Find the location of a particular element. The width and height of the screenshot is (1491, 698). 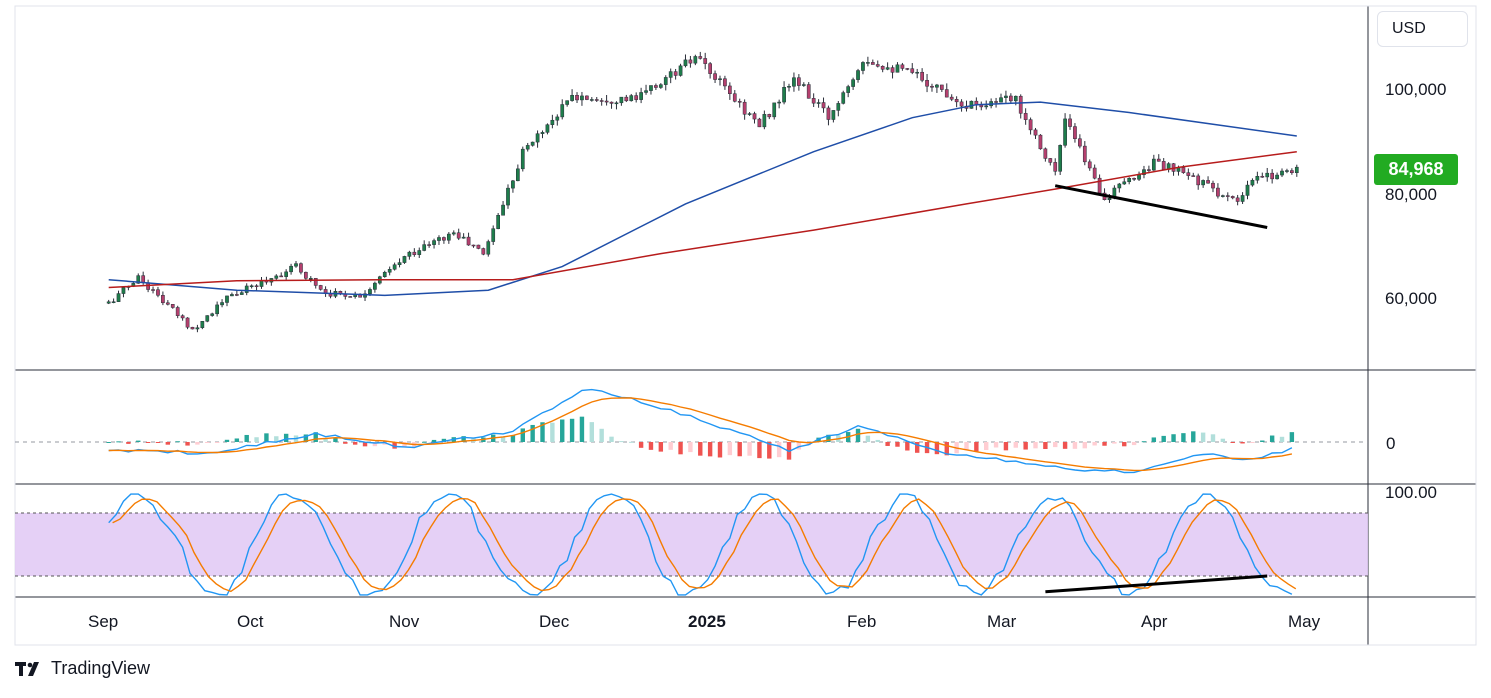

tradingview-logo-icon is located at coordinates (27, 668).